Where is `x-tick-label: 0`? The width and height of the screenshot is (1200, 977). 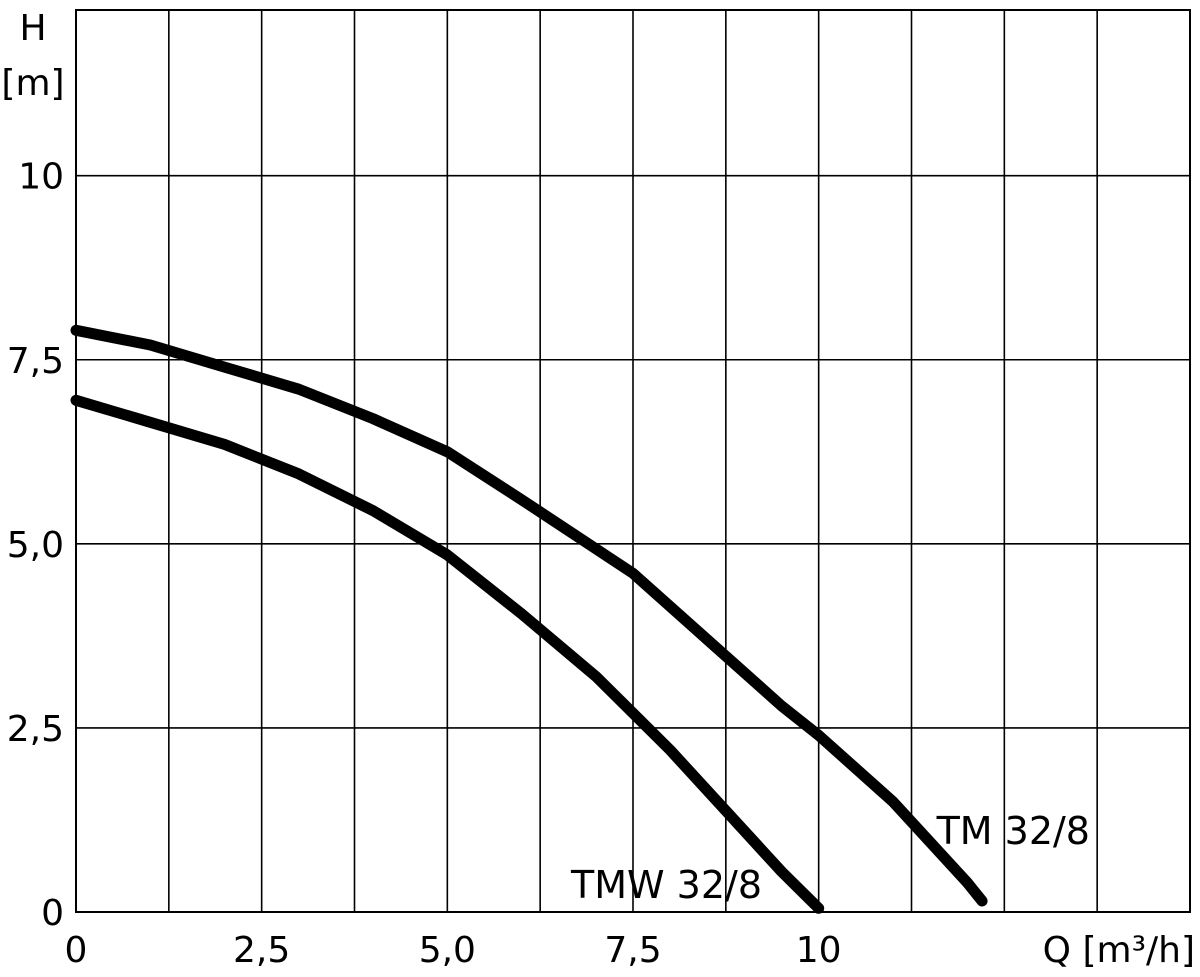 x-tick-label: 0 is located at coordinates (76, 950).